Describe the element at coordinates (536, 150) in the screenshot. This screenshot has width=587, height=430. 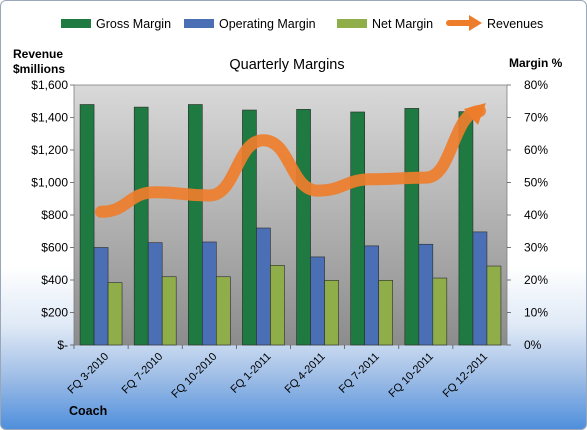
I see `y-right-tick-label: 60%` at that location.